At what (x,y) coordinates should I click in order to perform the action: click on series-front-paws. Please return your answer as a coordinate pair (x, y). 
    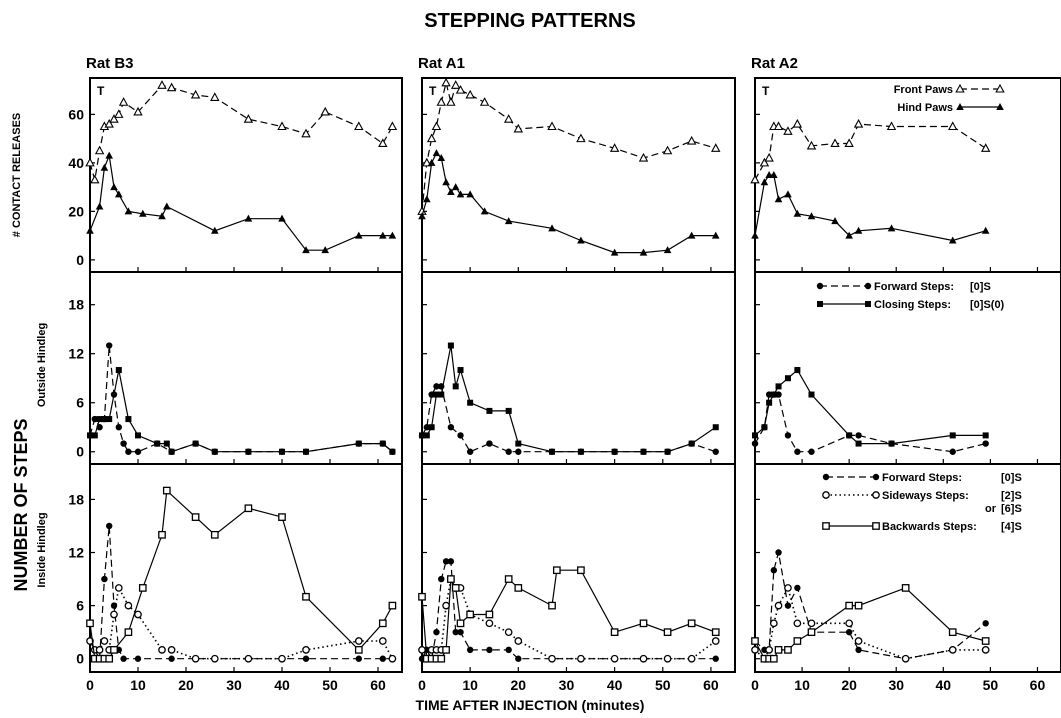
    Looking at the image, I should click on (569, 146).